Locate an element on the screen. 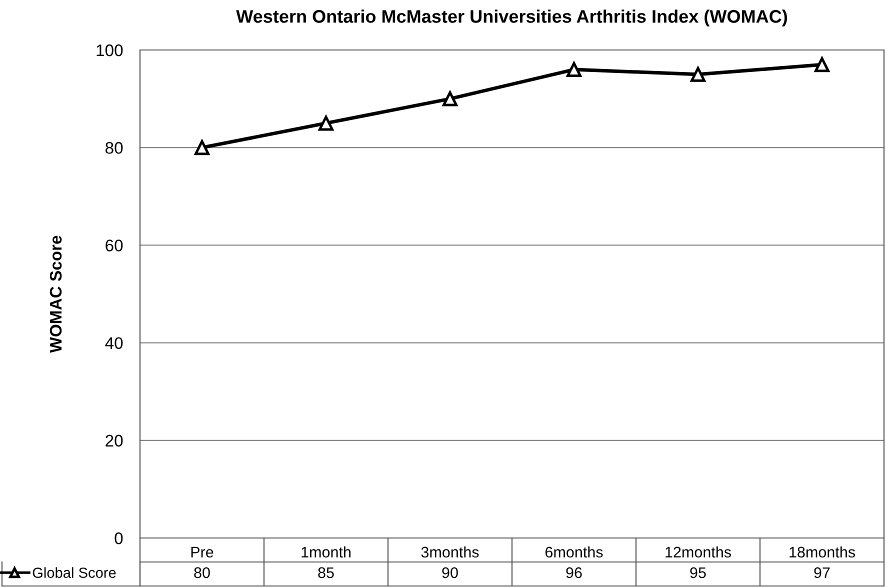 The height and width of the screenshot is (588, 887). data-label: 96 is located at coordinates (574, 572).